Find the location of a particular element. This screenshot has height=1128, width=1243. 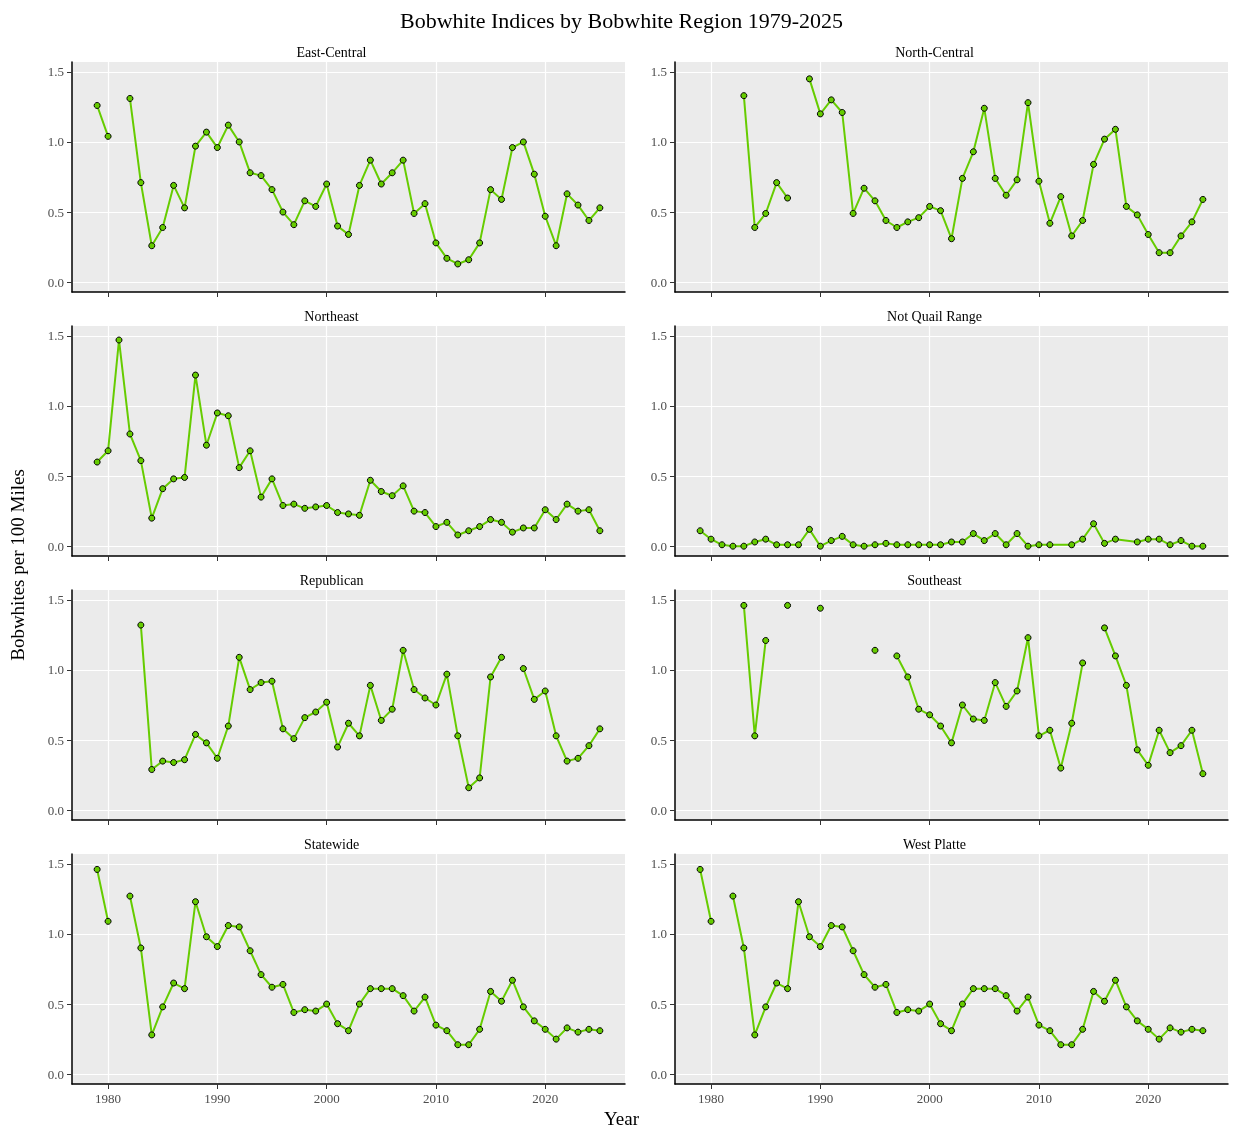

x-tick-label: 2000 is located at coordinates (929, 1098).